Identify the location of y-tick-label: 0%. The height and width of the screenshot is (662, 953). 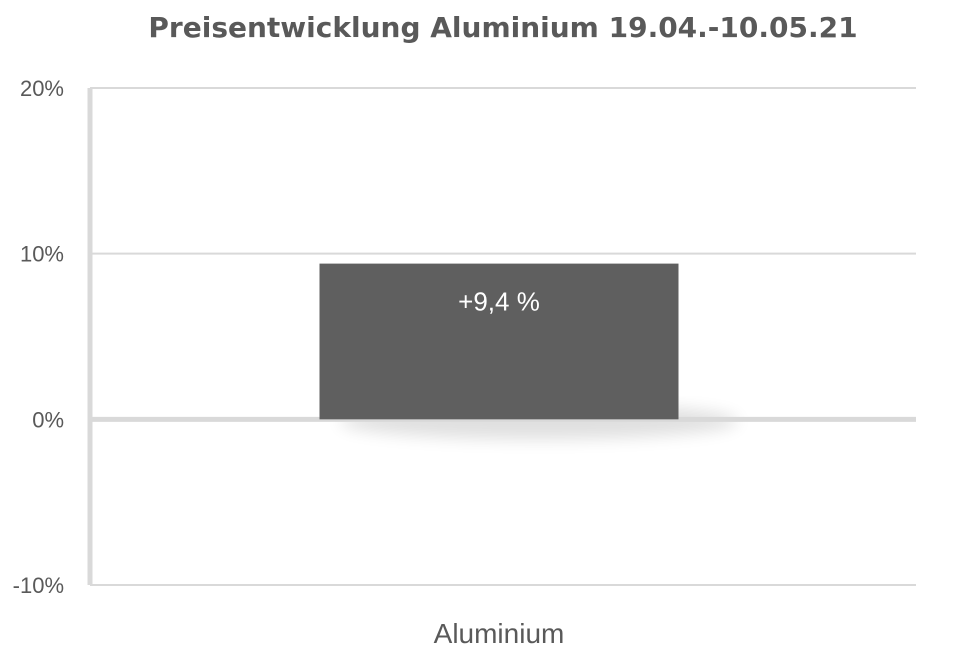
(48, 419).